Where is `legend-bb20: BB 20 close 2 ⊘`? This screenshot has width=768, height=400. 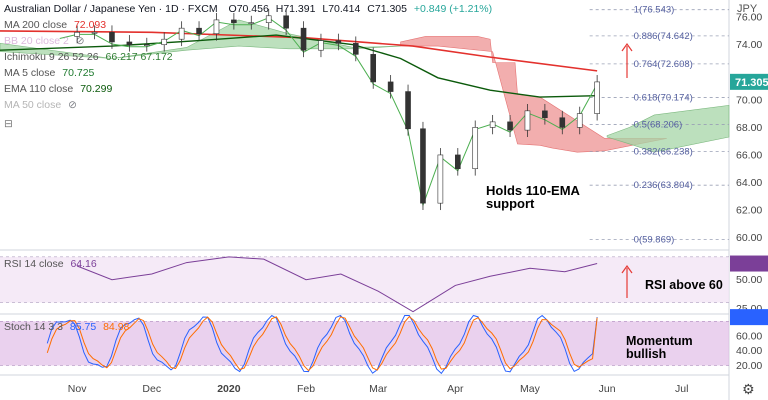 legend-bb20: BB 20 close 2 ⊘ is located at coordinates (45, 41).